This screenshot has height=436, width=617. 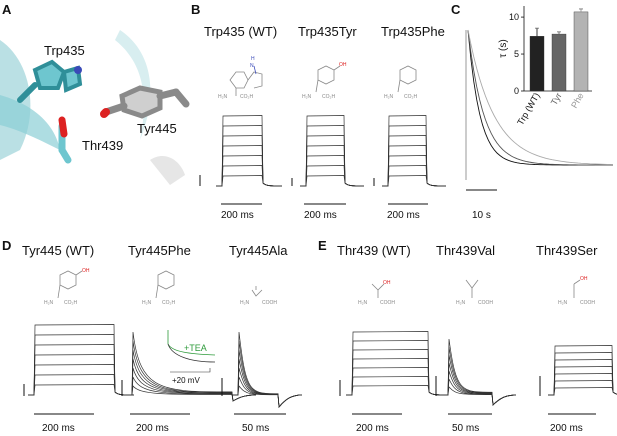 I want to click on panel-c: C 10 s 0 5 10 τ (s) Trp (WT) Tyr Phe, so click(x=532, y=111).